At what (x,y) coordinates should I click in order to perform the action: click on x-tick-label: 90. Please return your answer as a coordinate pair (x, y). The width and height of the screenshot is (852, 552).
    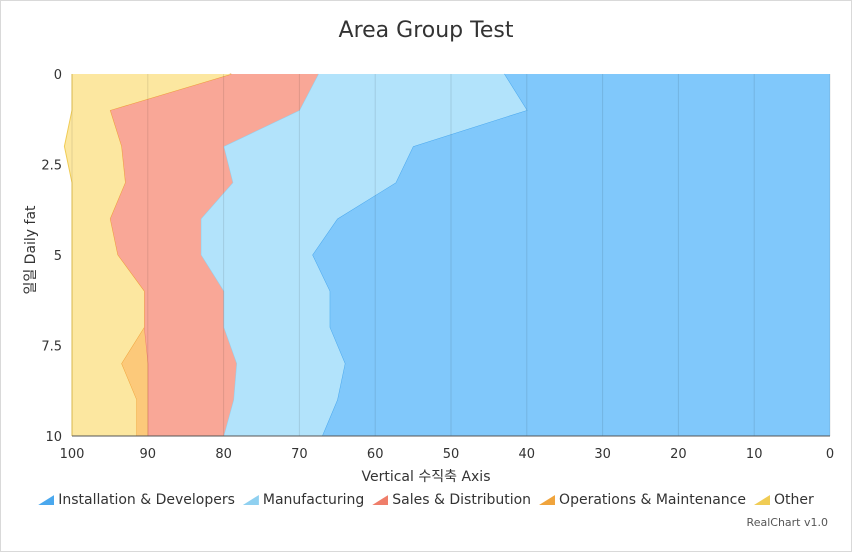
    Looking at the image, I should click on (148, 454).